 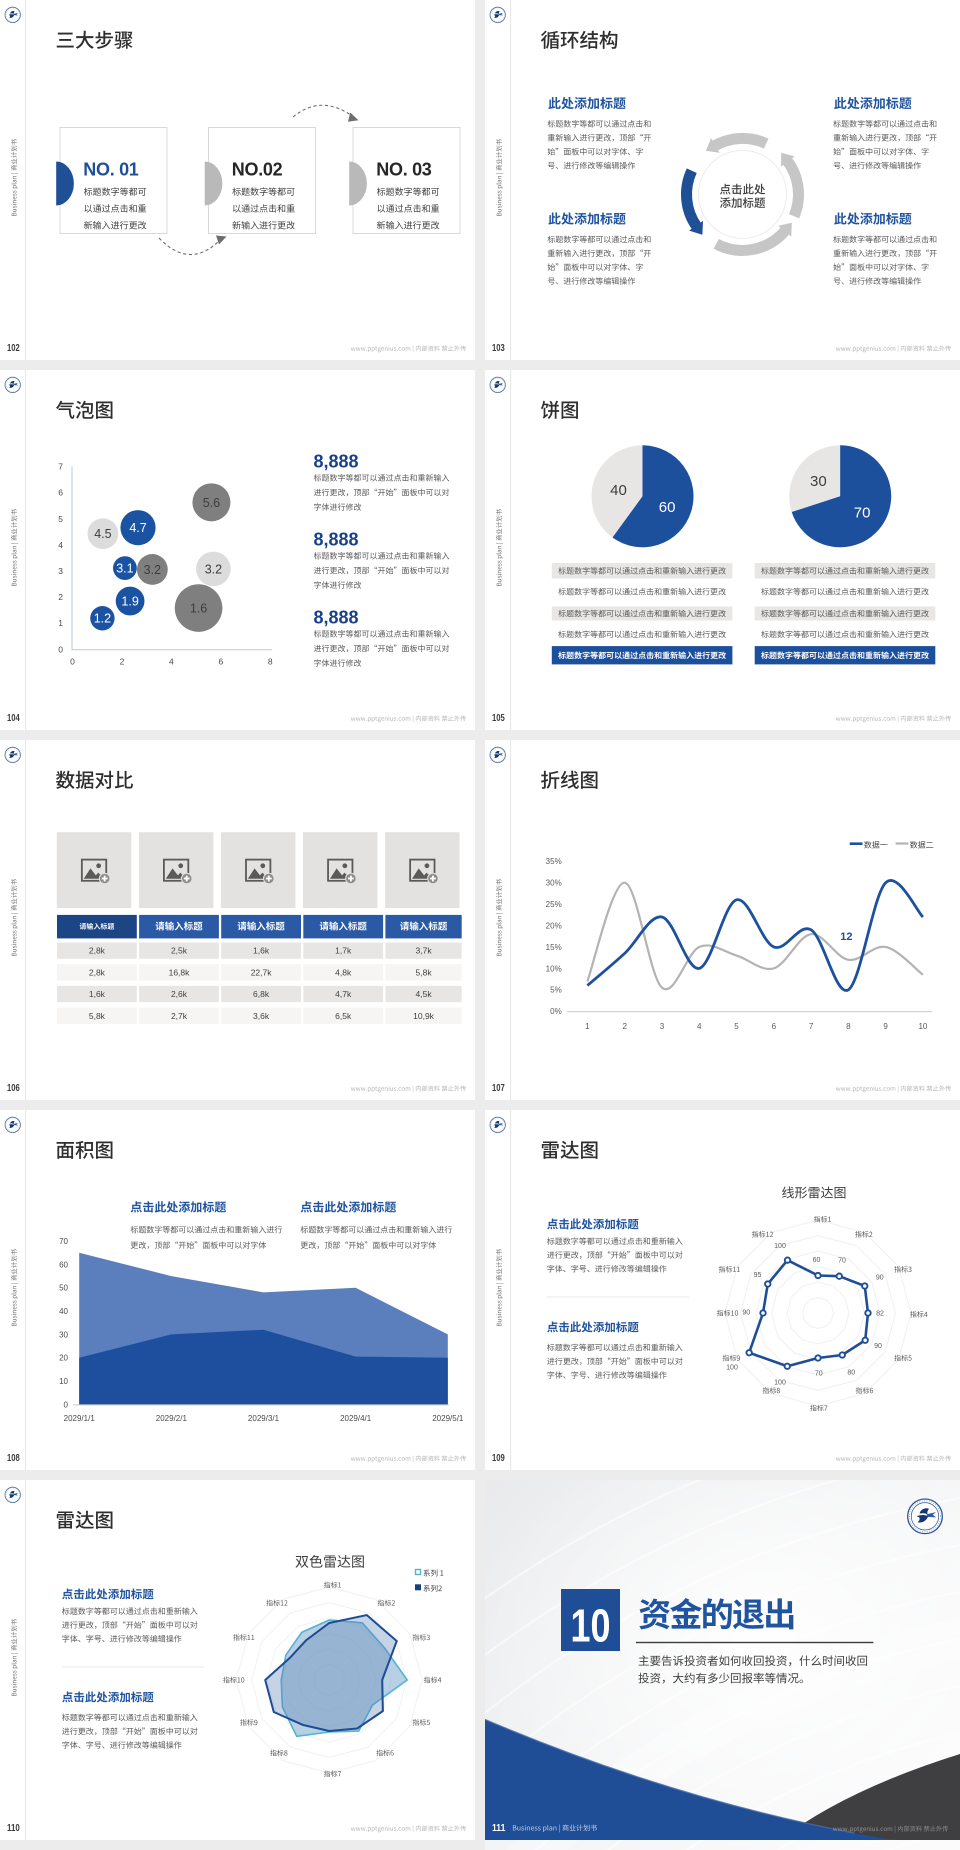 I want to click on svg-text: 0%, so click(x=556, y=1011).